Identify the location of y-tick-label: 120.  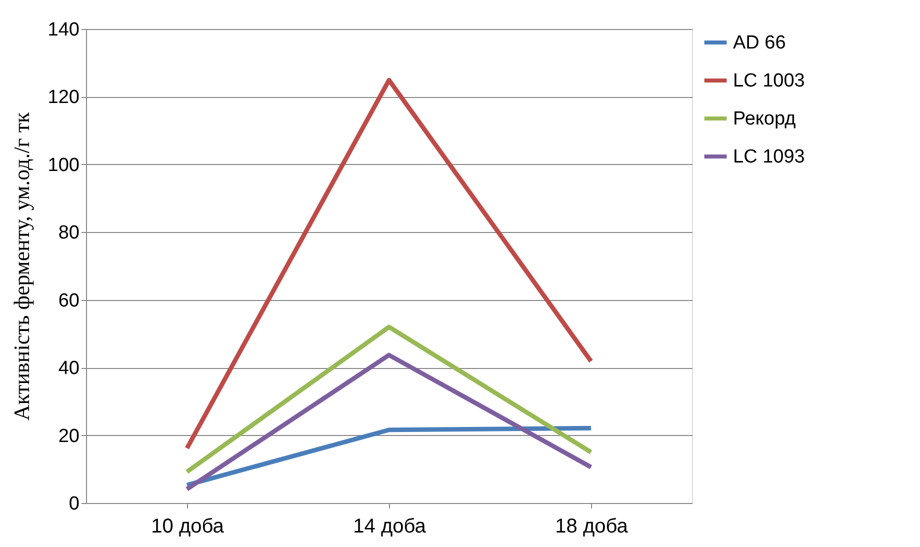
(64, 97).